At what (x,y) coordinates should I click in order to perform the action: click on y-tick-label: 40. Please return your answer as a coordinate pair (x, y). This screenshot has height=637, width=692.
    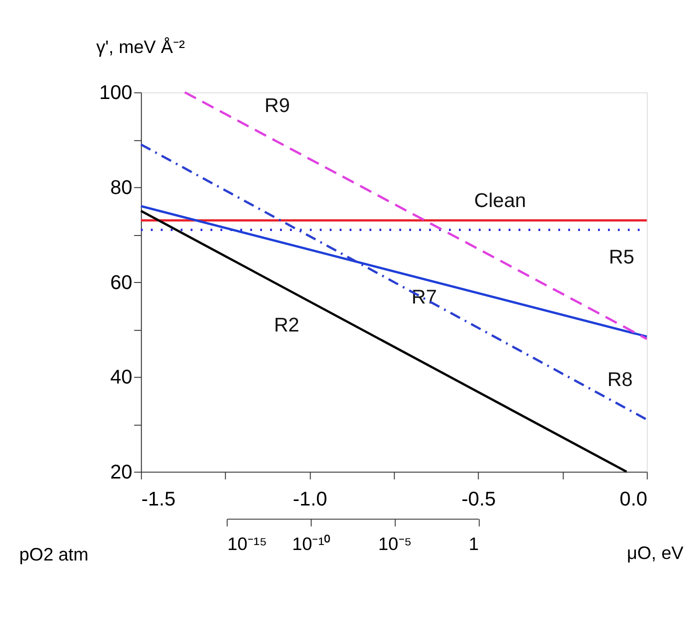
    Looking at the image, I should click on (121, 377).